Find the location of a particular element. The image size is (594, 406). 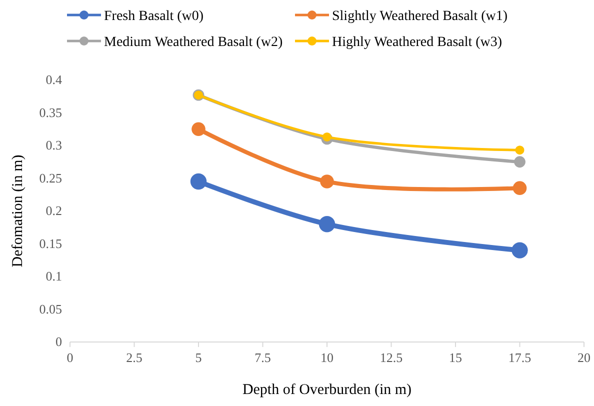

y-tick-label: 0.1 is located at coordinates (54, 276).